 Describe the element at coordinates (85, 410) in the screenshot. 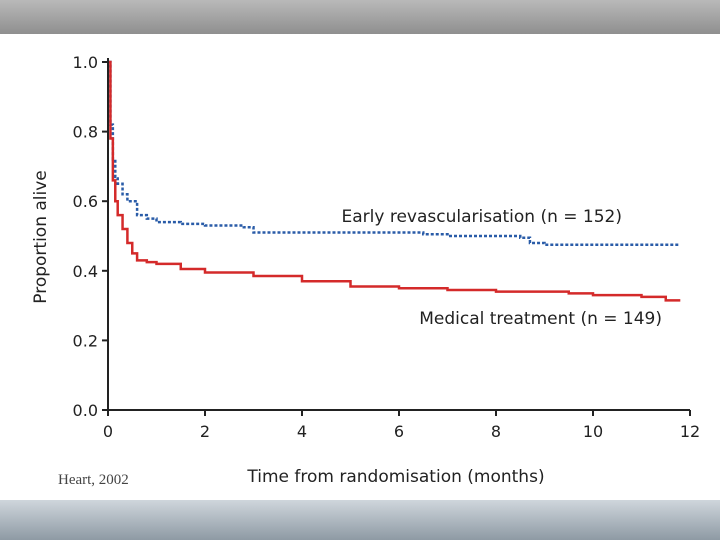

I see `y-tick-label: 0.0` at that location.